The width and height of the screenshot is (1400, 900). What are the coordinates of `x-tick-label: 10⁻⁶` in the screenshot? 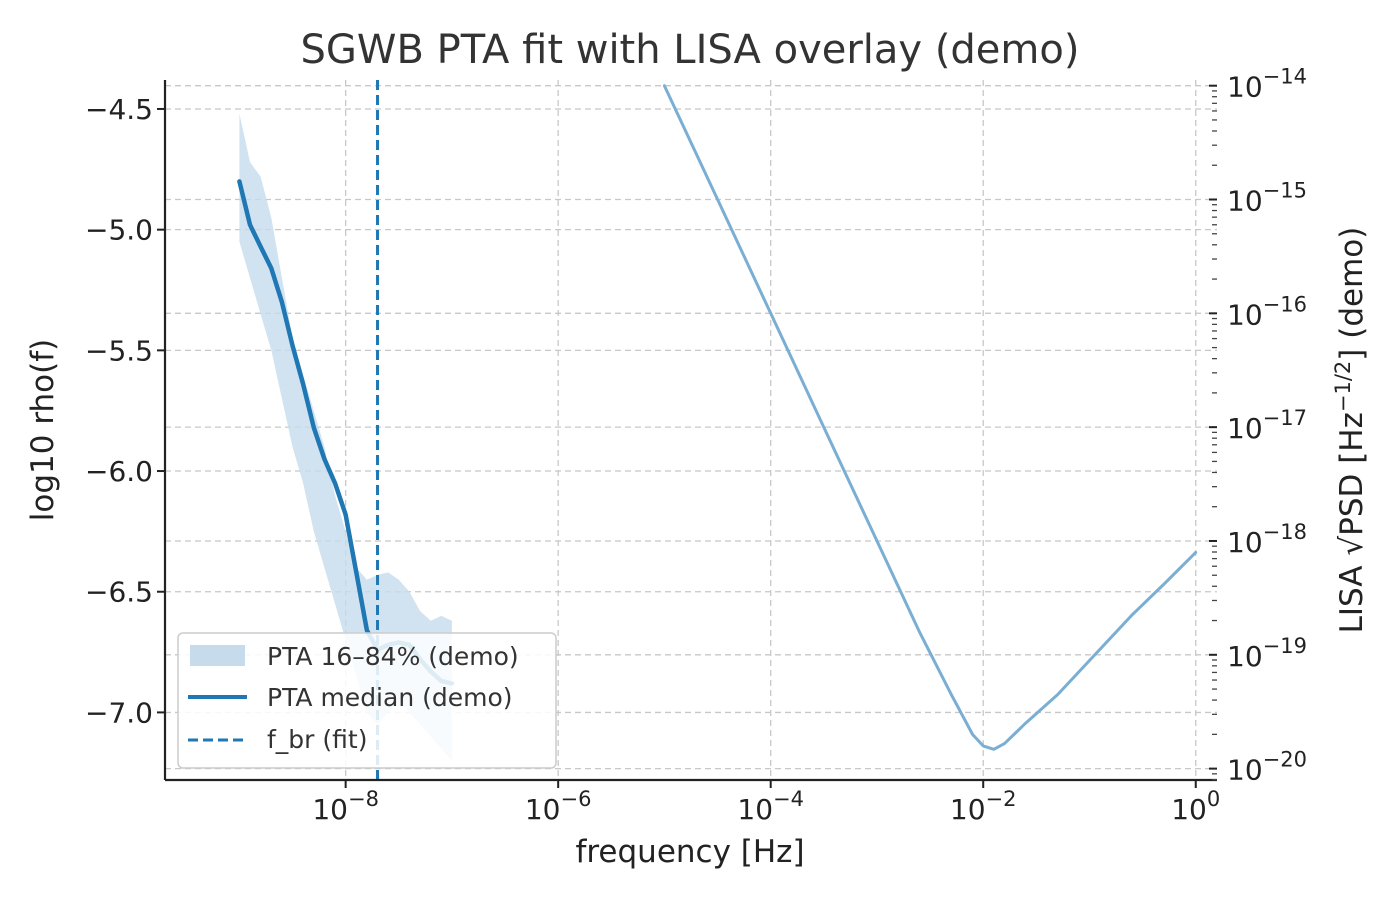 It's located at (558, 806).